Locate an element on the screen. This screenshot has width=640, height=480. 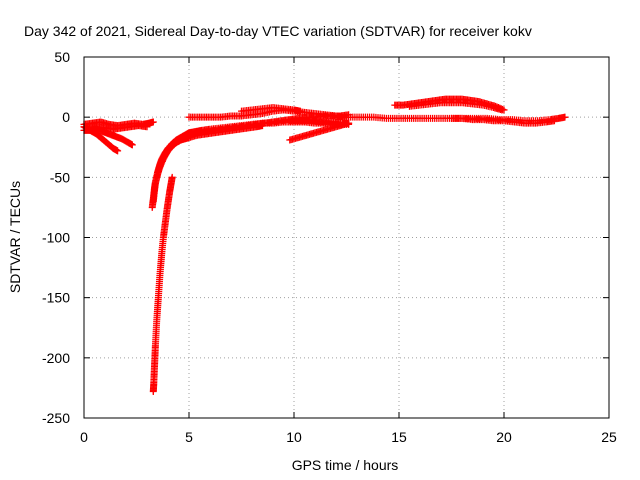
series-arc-g is located at coordinates (207, 163).